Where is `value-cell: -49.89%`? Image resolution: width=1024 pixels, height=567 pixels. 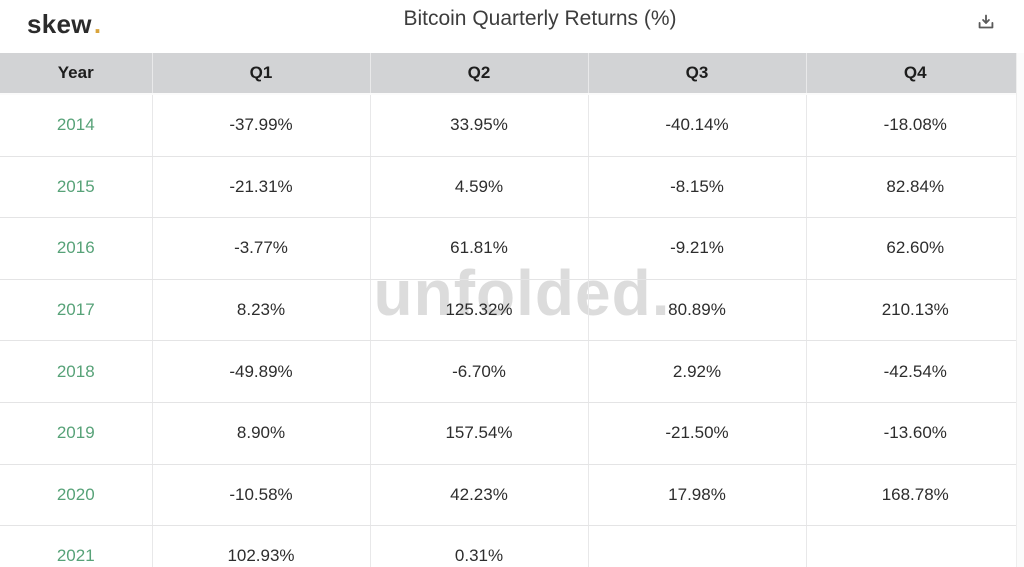
value-cell: -49.89% is located at coordinates (261, 371).